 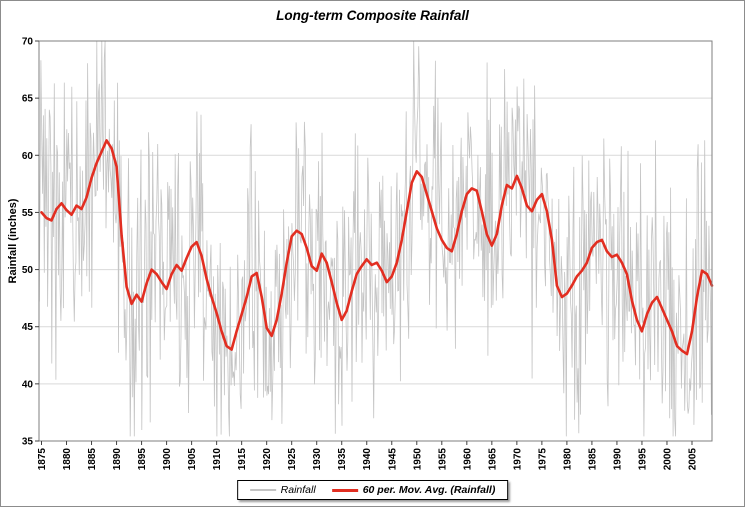 I want to click on svg-text: 1980, so click(x=567, y=459).